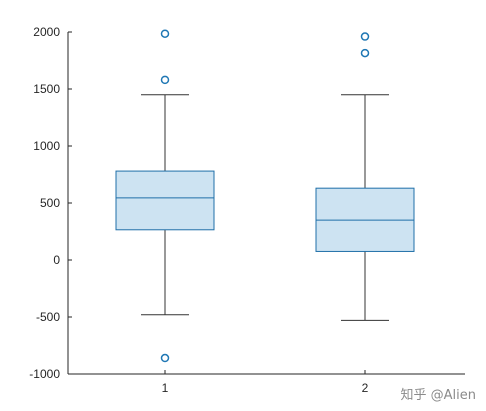  Describe the element at coordinates (46, 89) in the screenshot. I see `y-tick-label: 1500` at that location.